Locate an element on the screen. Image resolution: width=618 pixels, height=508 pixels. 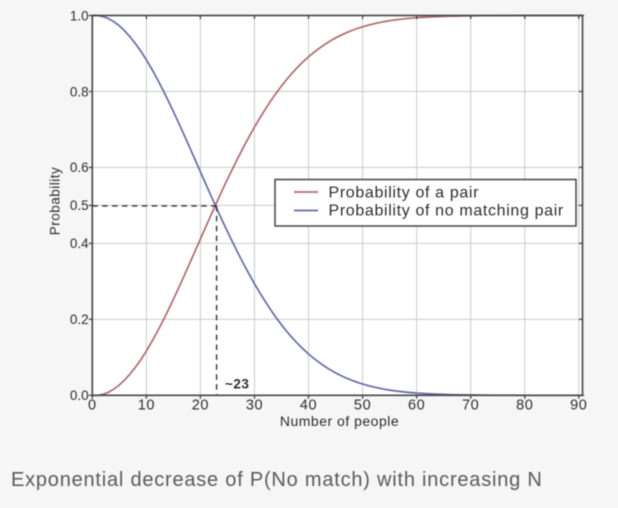
svg-text: 50 is located at coordinates (362, 406).